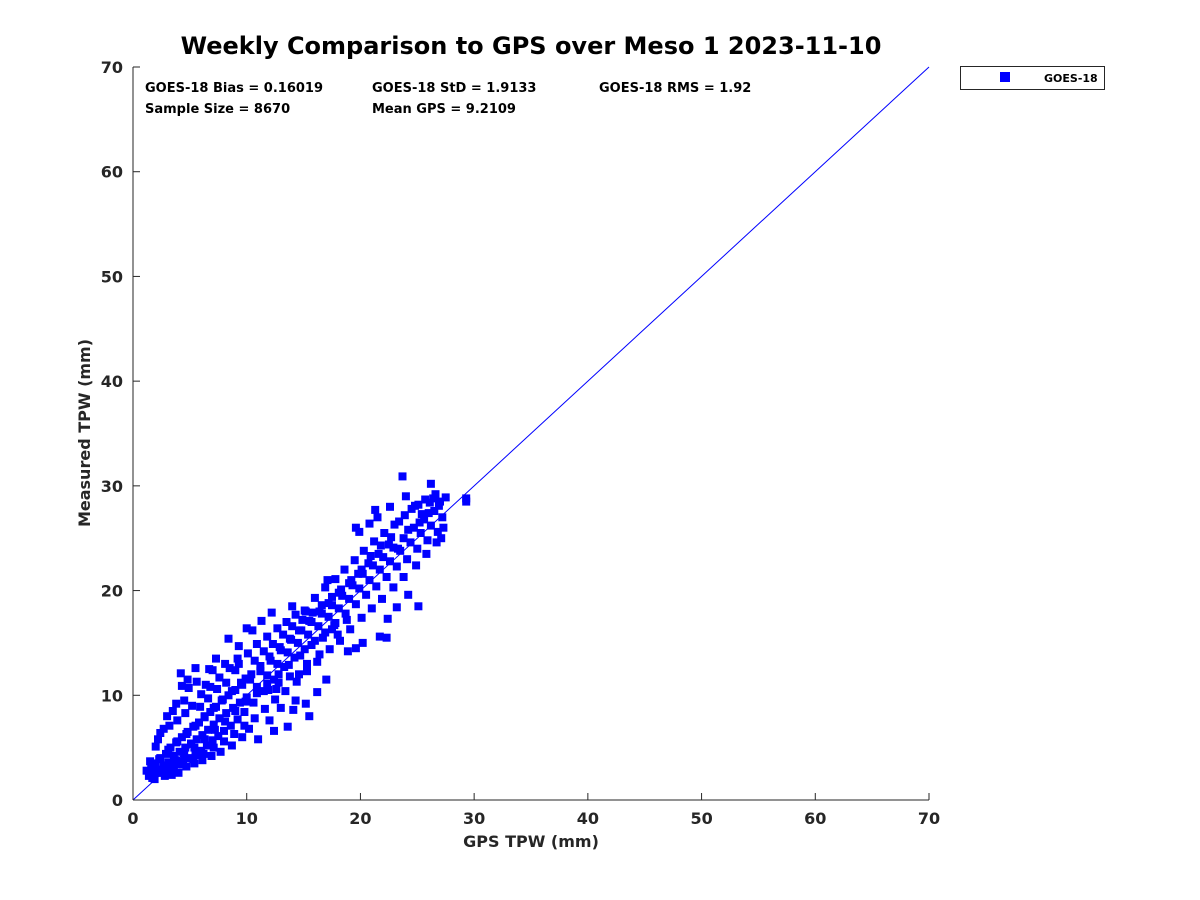  I want to click on y-tick-label: 10, so click(112, 695).